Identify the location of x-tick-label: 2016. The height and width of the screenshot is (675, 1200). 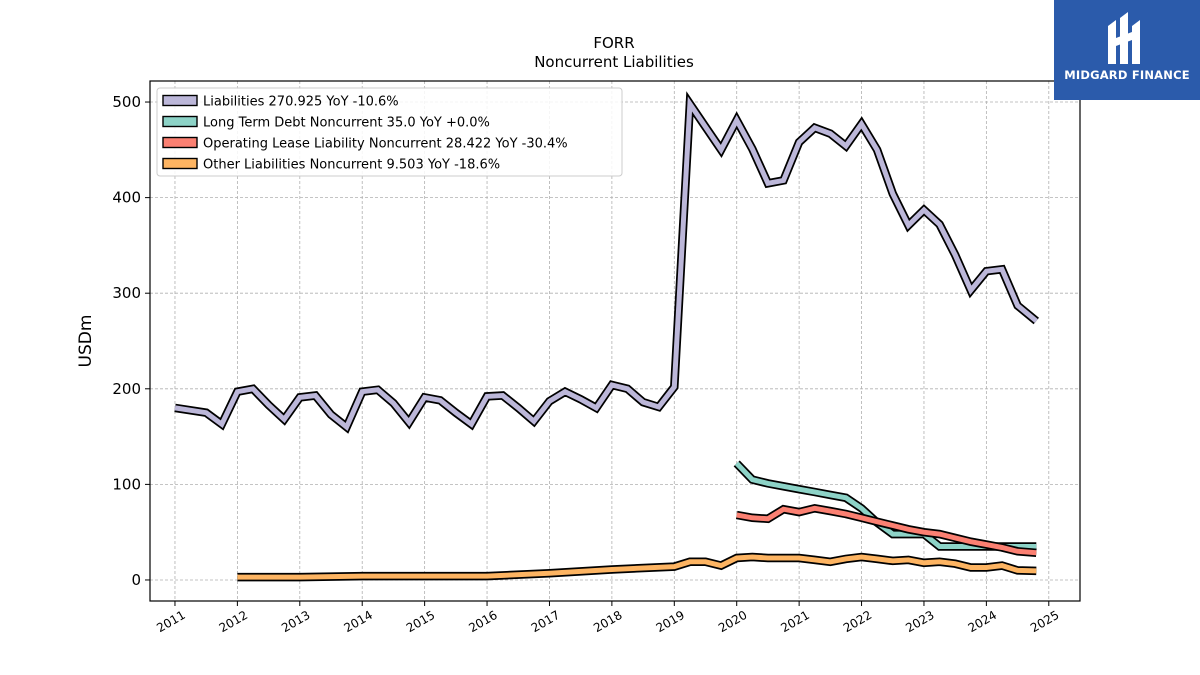
(482, 621).